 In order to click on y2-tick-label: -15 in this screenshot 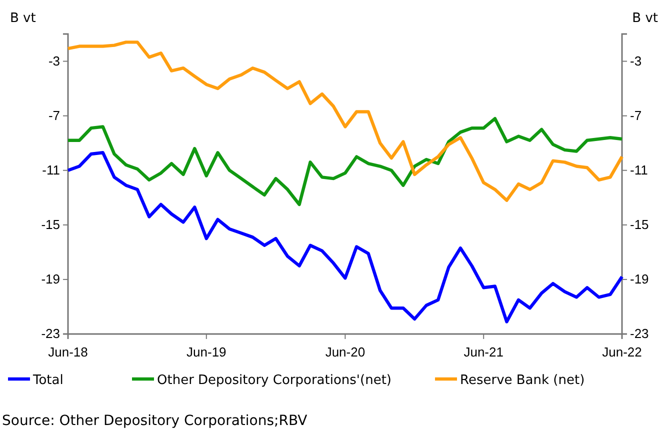, I will do `click(639, 224)`.